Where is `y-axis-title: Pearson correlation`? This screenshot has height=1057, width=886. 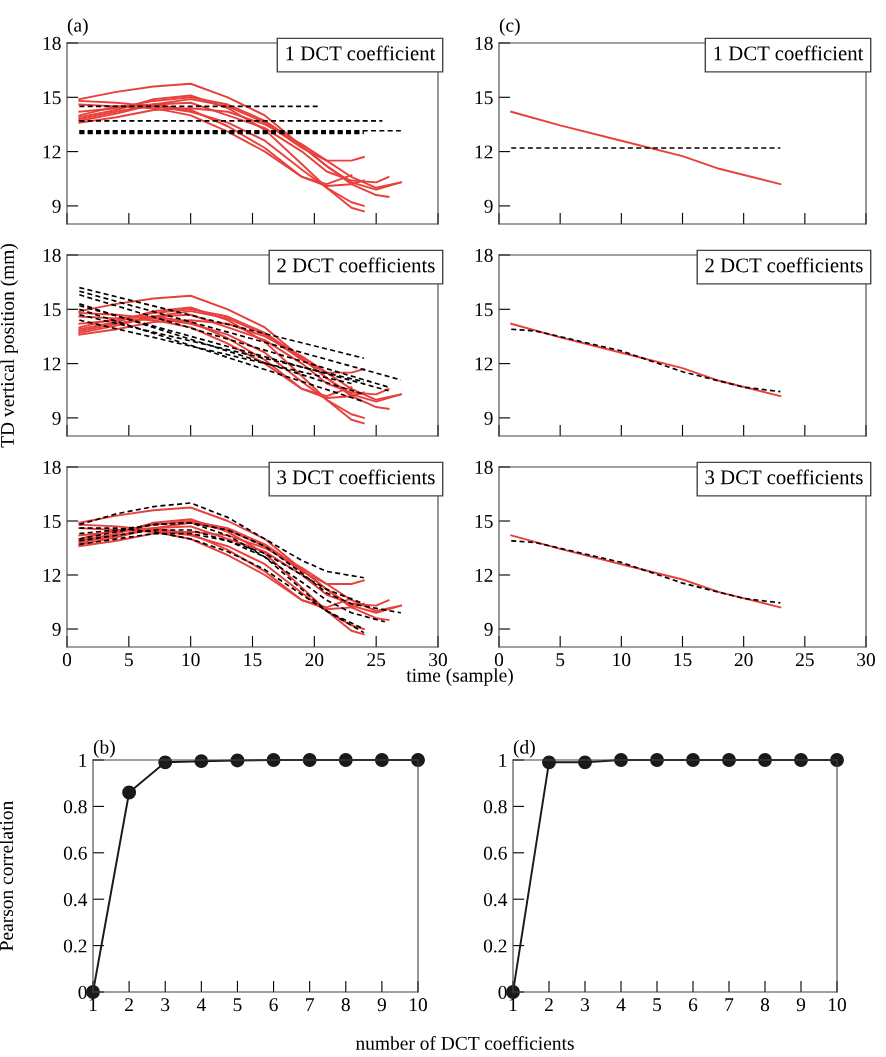 y-axis-title: Pearson correlation is located at coordinates (7, 875).